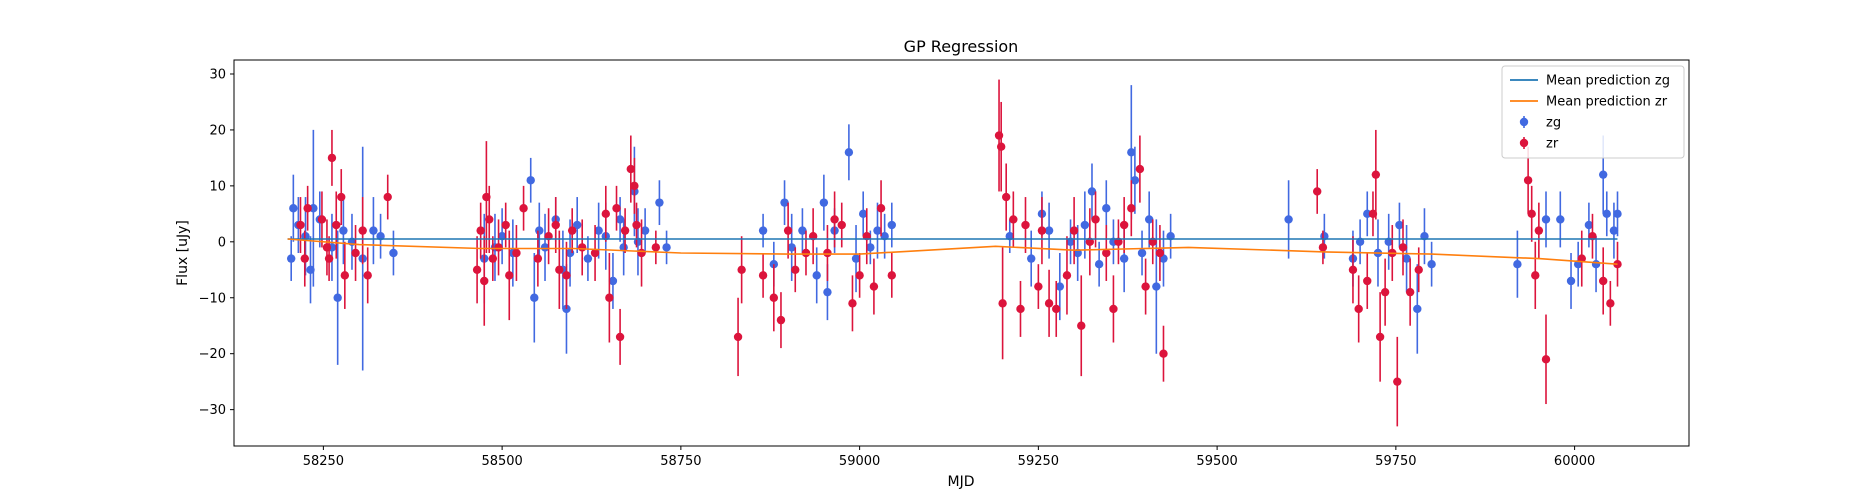  Describe the element at coordinates (961, 482) in the screenshot. I see `x-axis-label: MJD` at that location.